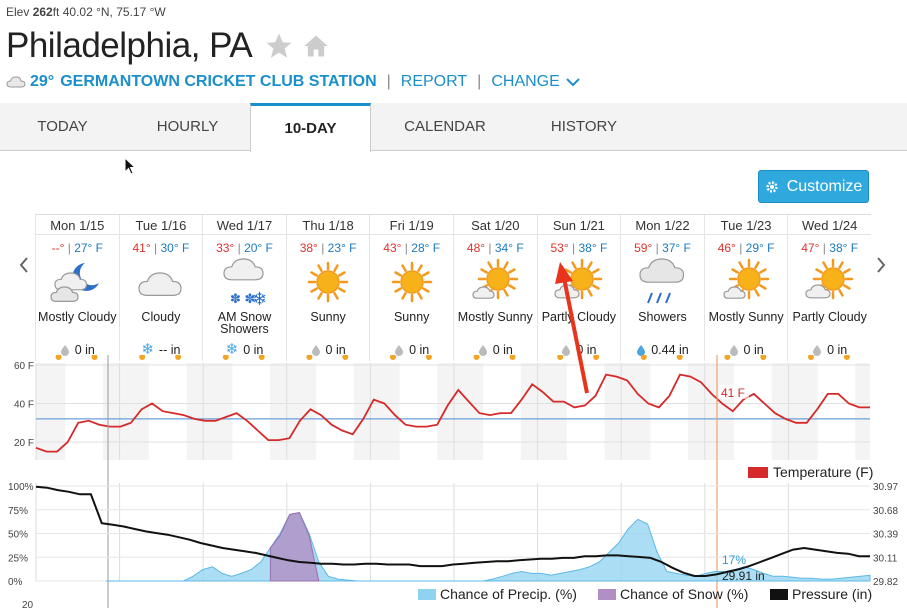 The height and width of the screenshot is (608, 907). What do you see at coordinates (161, 349) in the screenshot?
I see `precip-amount: ❄ -- in` at bounding box center [161, 349].